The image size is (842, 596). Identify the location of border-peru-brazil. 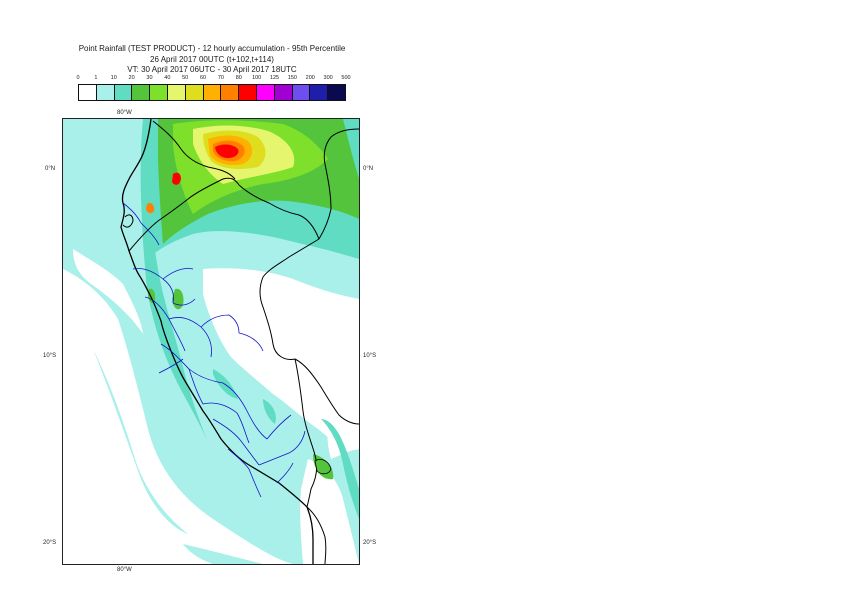
(289, 299).